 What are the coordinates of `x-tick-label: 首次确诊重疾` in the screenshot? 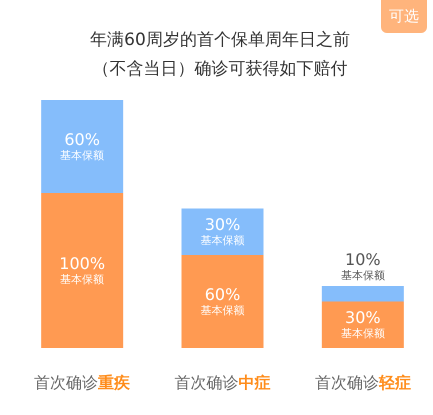 It's located at (82, 382).